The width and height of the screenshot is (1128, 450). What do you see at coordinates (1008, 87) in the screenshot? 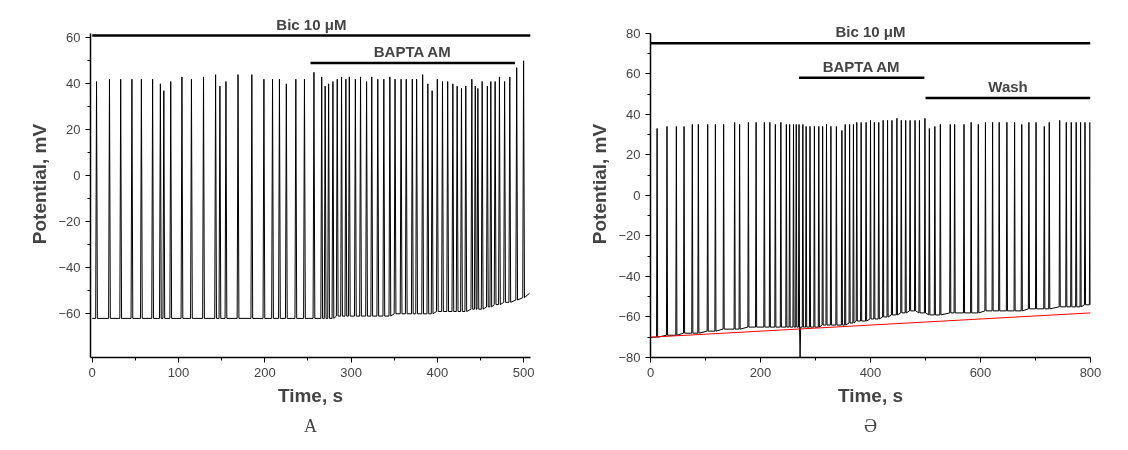
I see `series-label: Wash` at bounding box center [1008, 87].